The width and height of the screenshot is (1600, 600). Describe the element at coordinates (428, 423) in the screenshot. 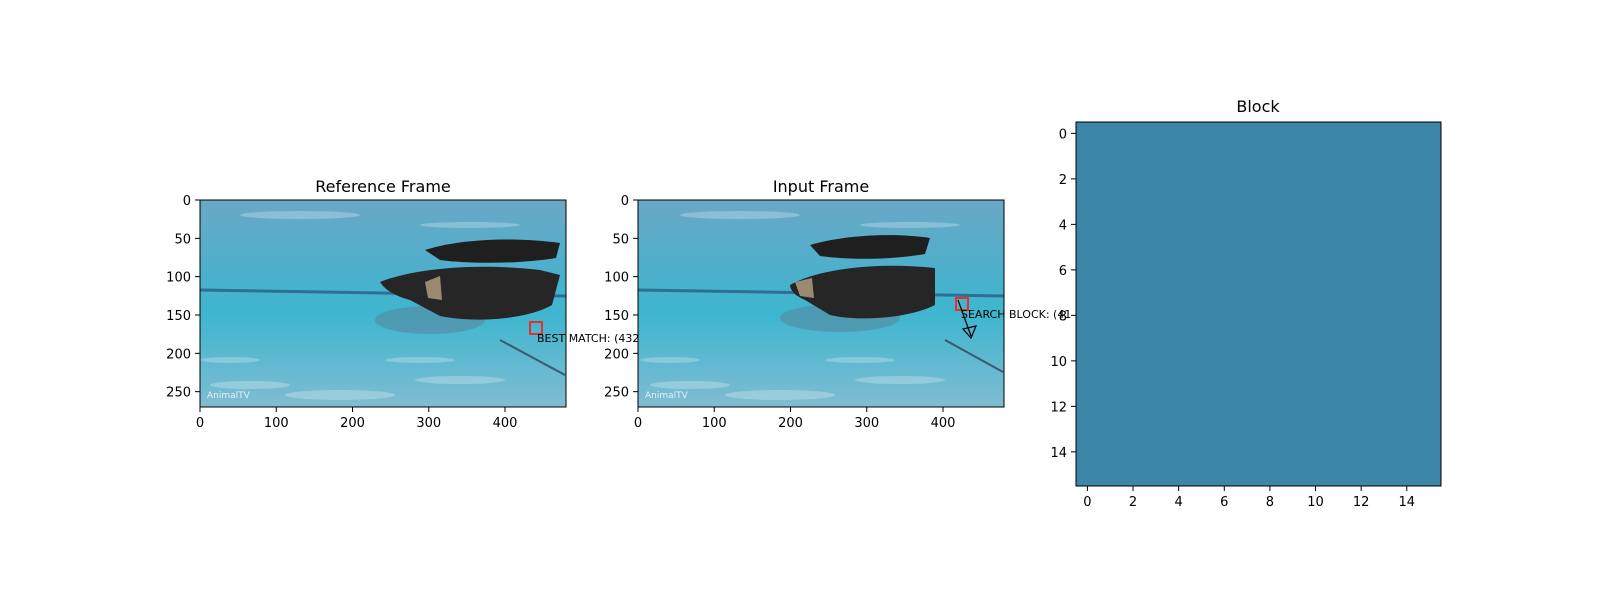

I see `reference-xtick-label: 300` at that location.